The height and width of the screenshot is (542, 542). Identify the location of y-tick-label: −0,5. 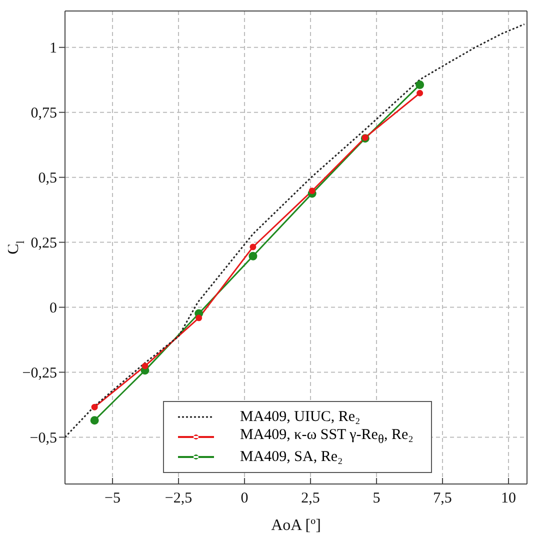
(43, 438).